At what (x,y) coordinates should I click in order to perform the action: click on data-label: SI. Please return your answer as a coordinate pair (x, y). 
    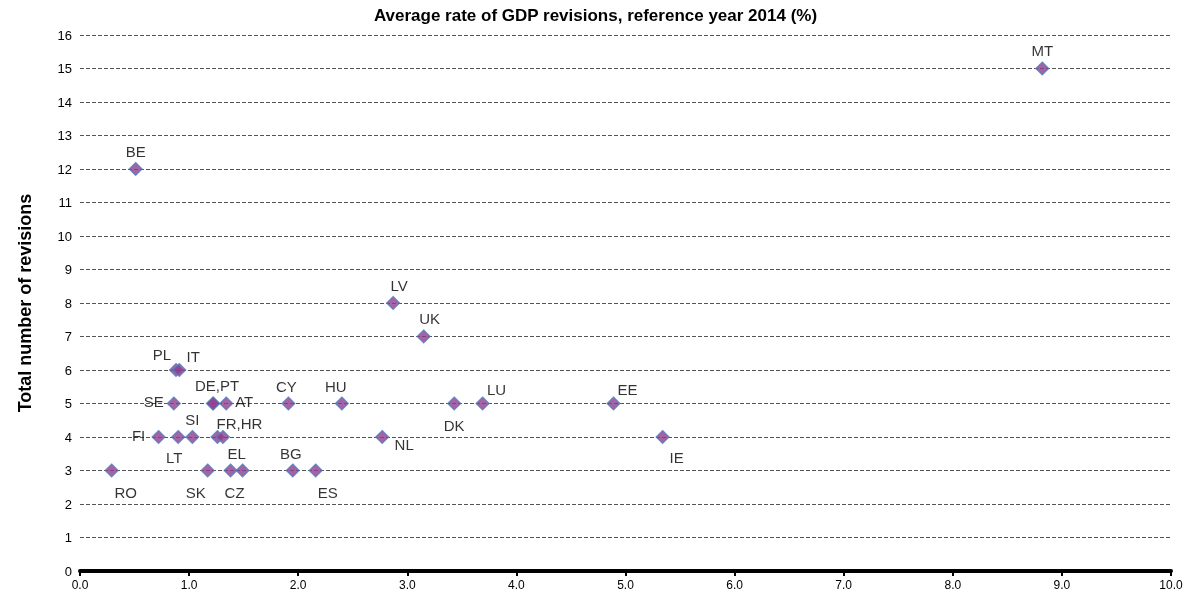
    Looking at the image, I should click on (192, 419).